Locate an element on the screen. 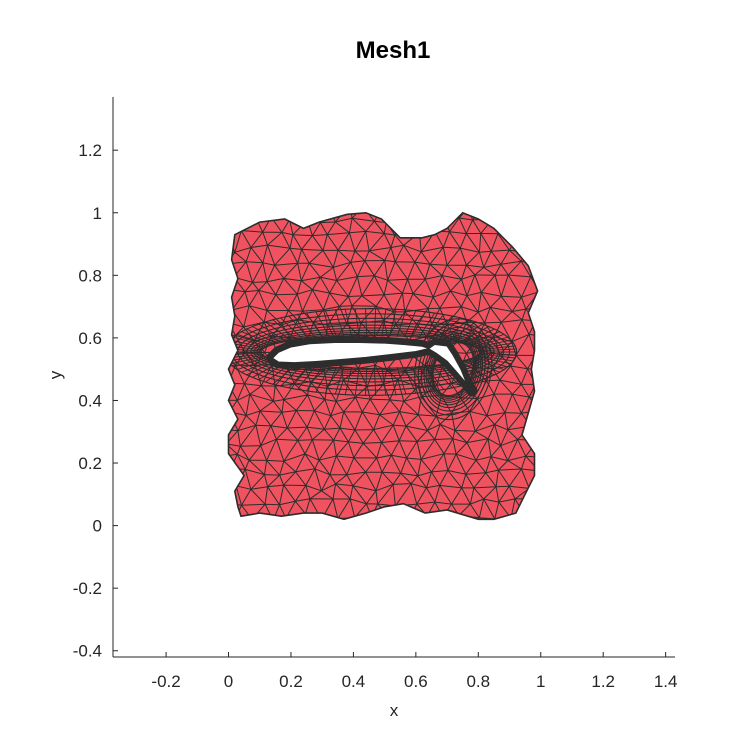  x-tick-label: 0.8 is located at coordinates (478, 681).